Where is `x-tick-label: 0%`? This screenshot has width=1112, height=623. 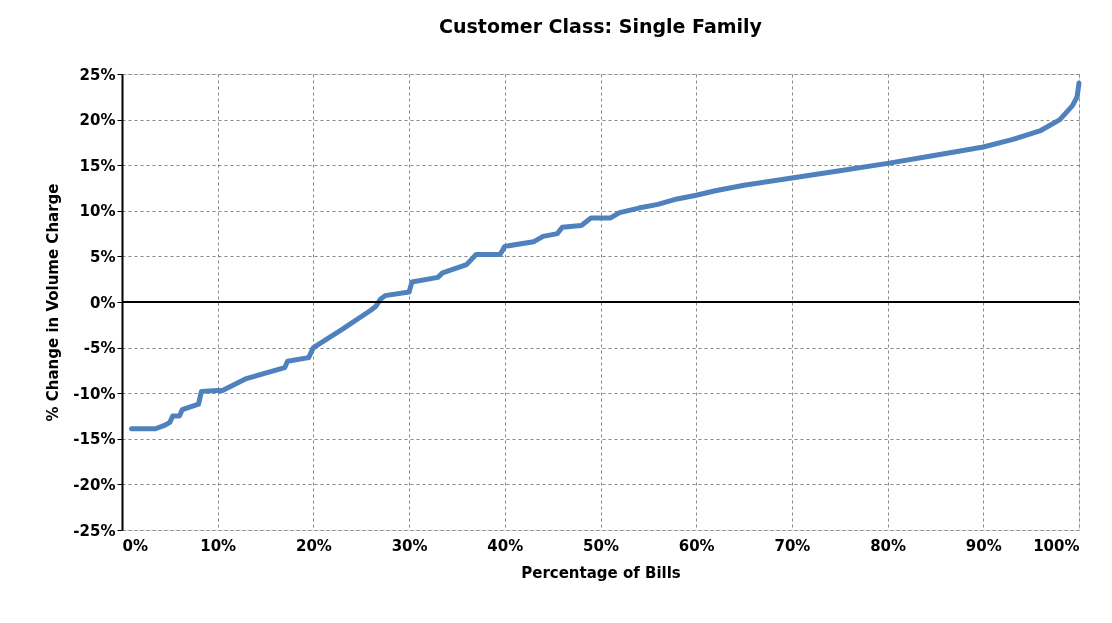 x-tick-label: 0% is located at coordinates (135, 545).